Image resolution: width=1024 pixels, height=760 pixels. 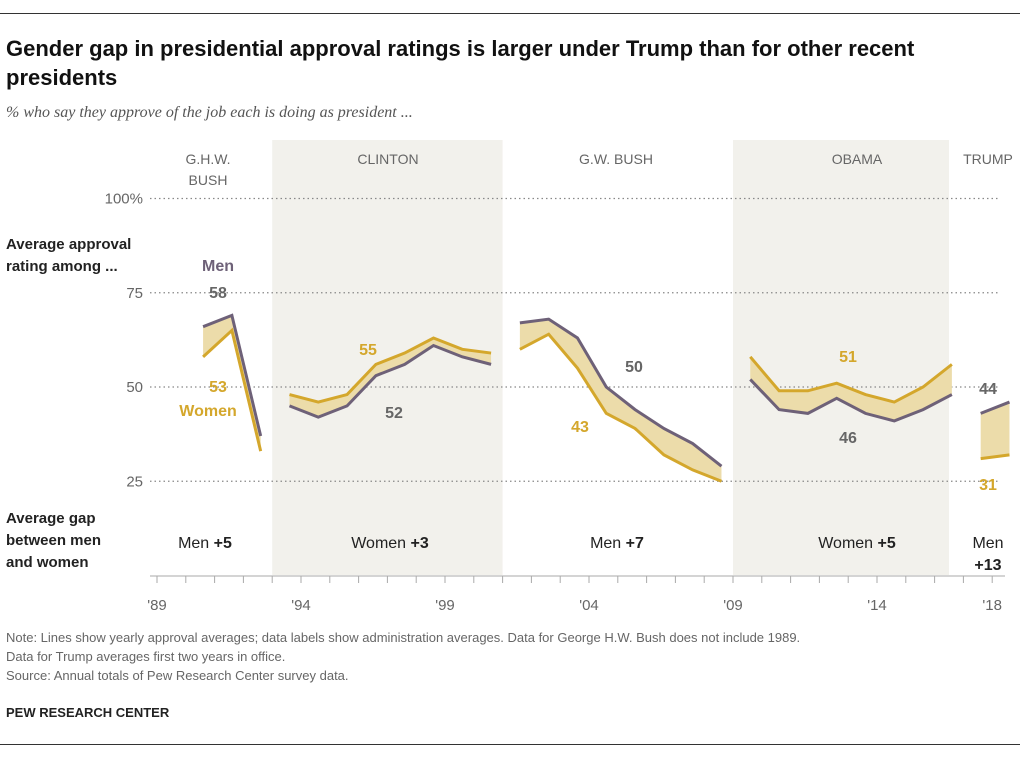 I want to click on gap-label: Men, so click(x=987, y=543).